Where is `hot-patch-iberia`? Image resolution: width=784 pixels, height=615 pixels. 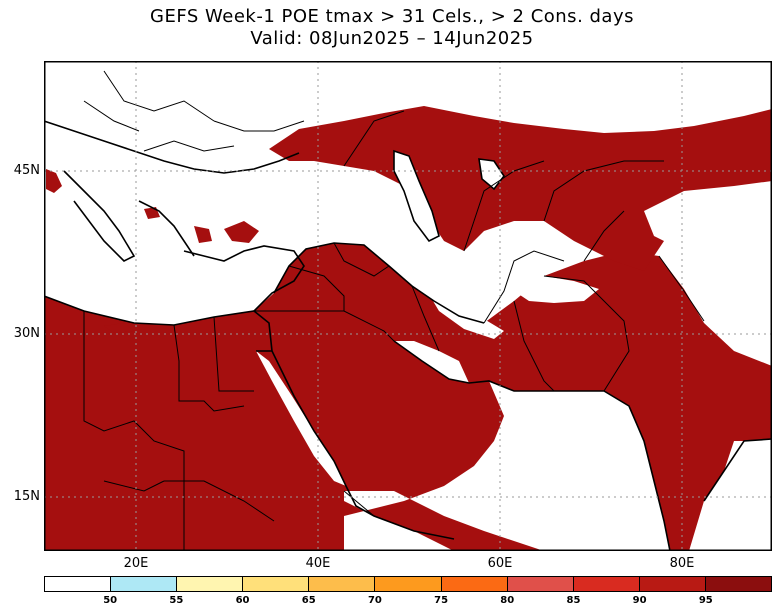
hot-patch-iberia is located at coordinates (54, 181).